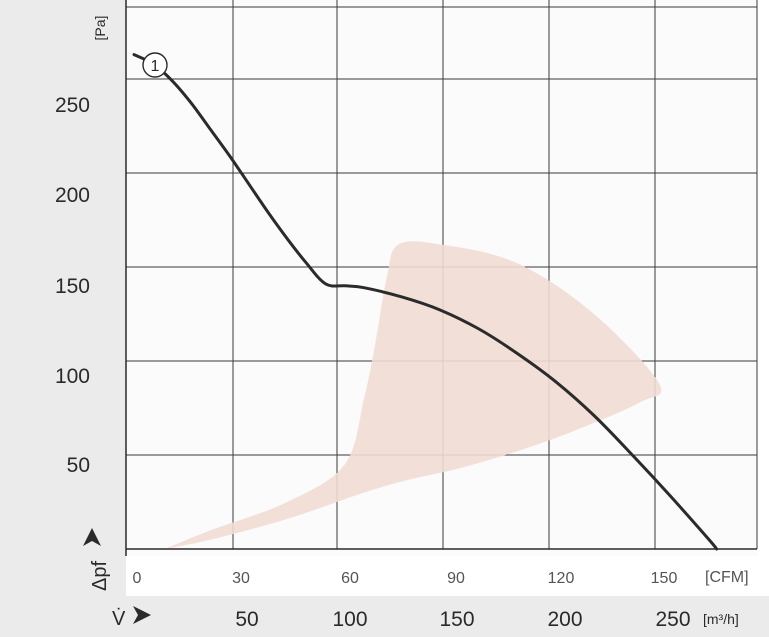  Describe the element at coordinates (241, 578) in the screenshot. I see `x-cfm-tick-label: 30` at that location.